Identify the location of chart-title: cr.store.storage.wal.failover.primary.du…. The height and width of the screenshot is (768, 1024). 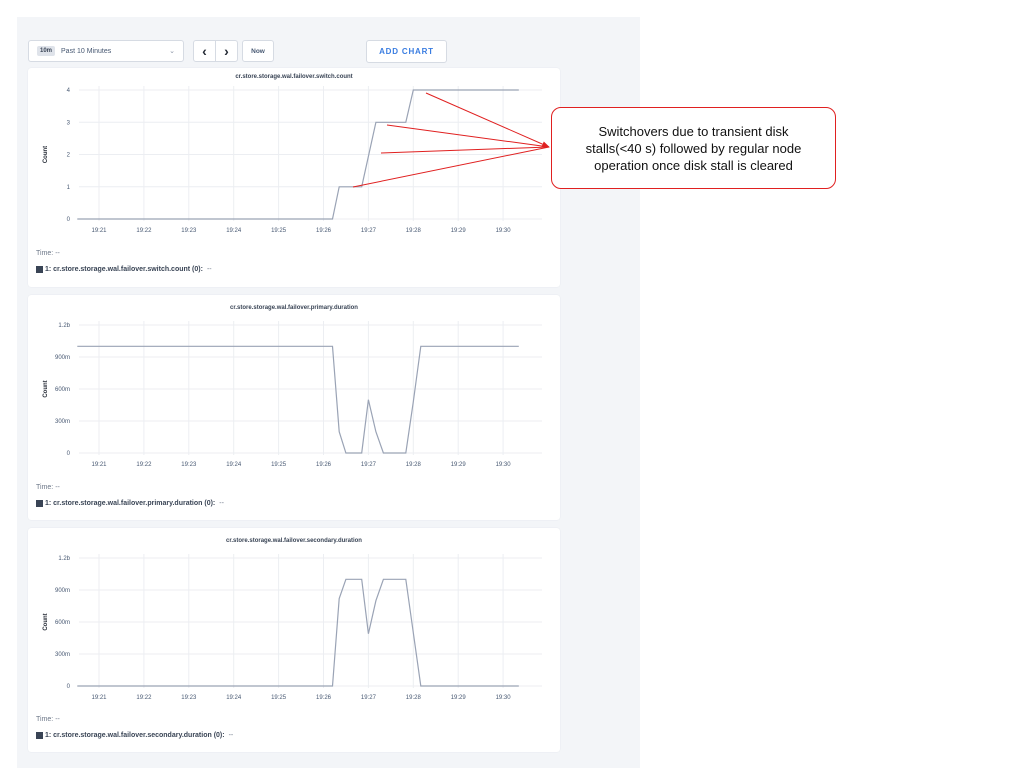
(294, 308).